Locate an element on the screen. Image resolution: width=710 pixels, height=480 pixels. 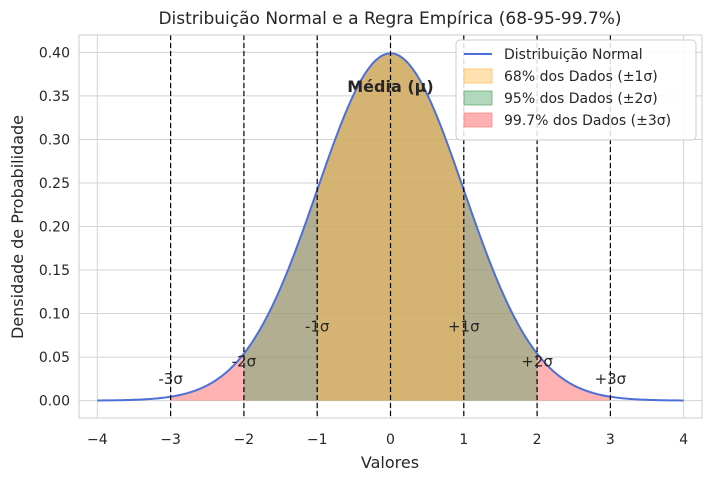
sigma-annotation: -3σ is located at coordinates (170, 379).